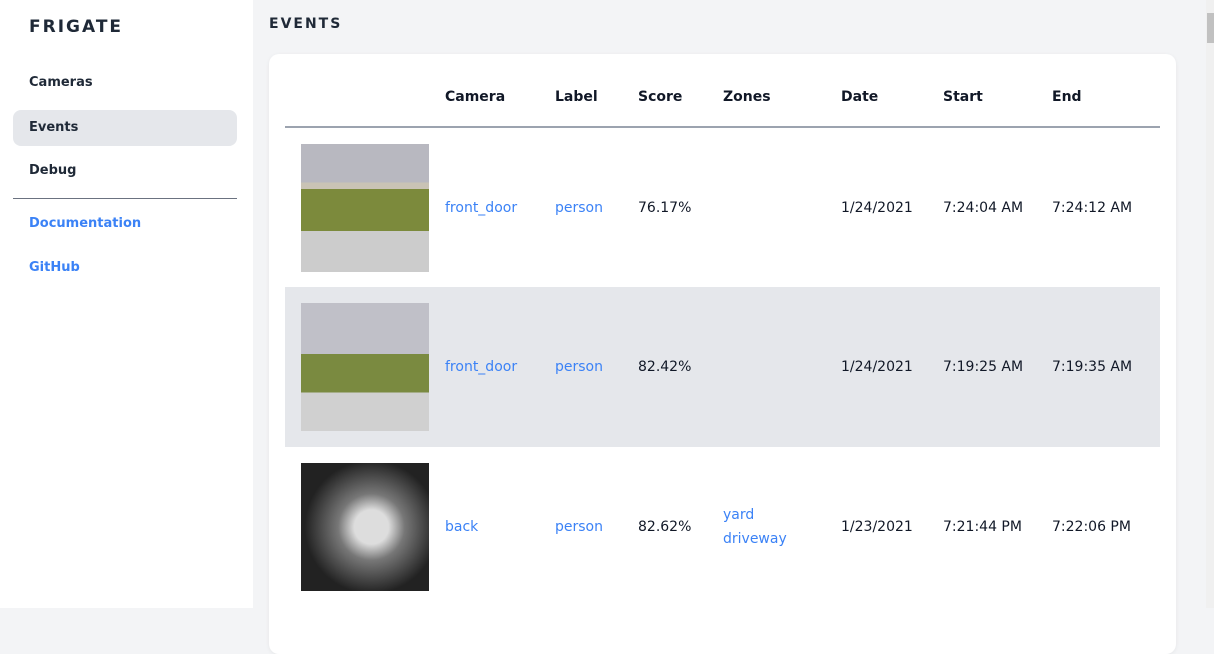  Describe the element at coordinates (306, 24) in the screenshot. I see `page-title: EVENTS` at that location.